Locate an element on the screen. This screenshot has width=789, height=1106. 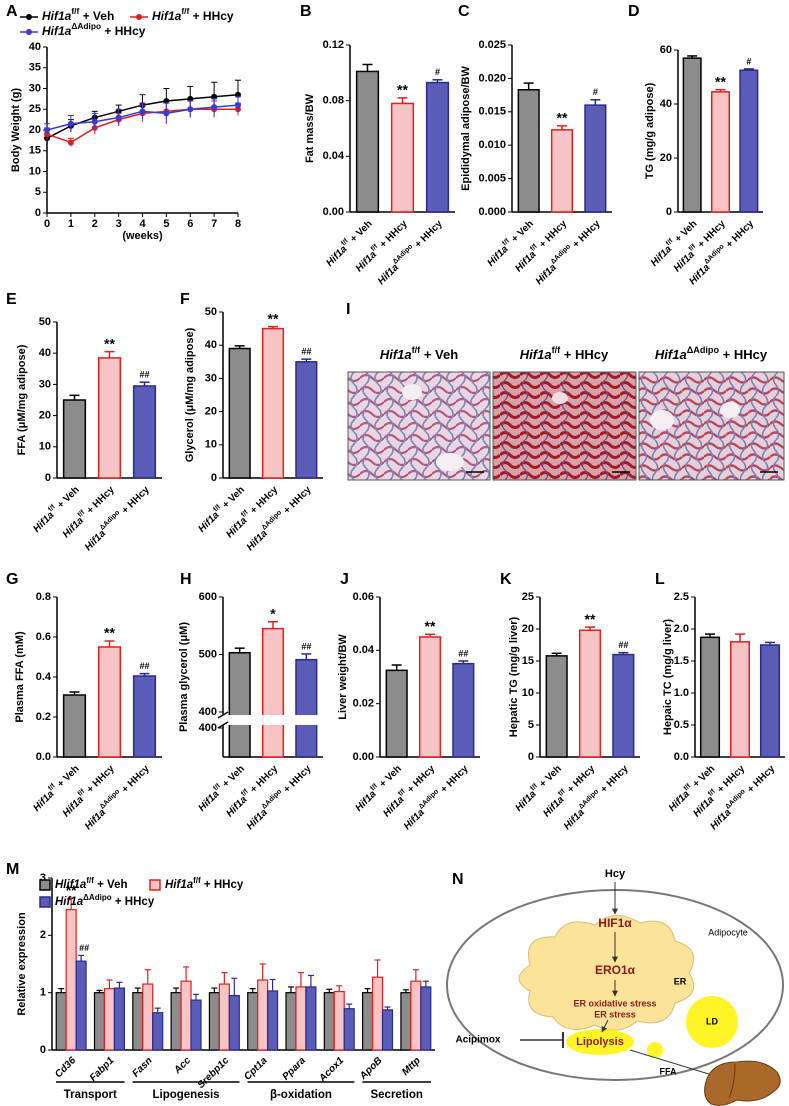
y-axis-label: Liver weight/BW is located at coordinates (343, 677).